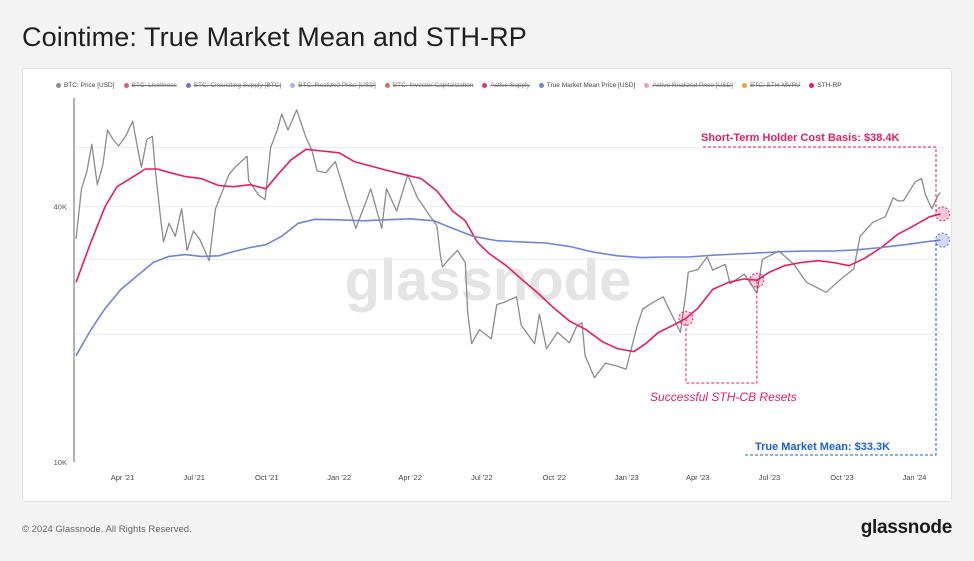 Image resolution: width=974 pixels, height=561 pixels. Describe the element at coordinates (800, 138) in the screenshot. I see `sth-callout-label: Short-Term Holder Cost Basis: $38.4K` at that location.